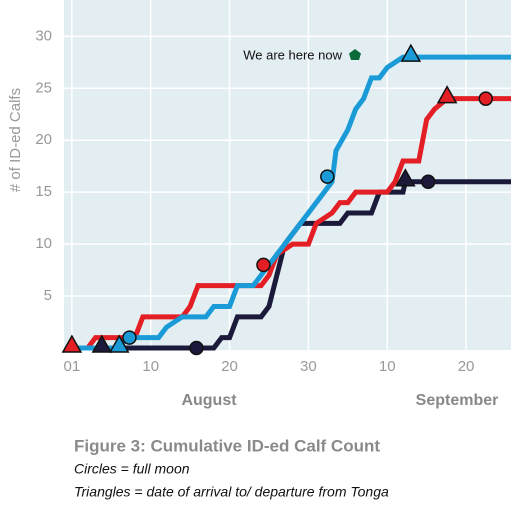 This screenshot has width=511, height=511. Describe the element at coordinates (43, 35) in the screenshot. I see `y-tick-label: 30` at that location.